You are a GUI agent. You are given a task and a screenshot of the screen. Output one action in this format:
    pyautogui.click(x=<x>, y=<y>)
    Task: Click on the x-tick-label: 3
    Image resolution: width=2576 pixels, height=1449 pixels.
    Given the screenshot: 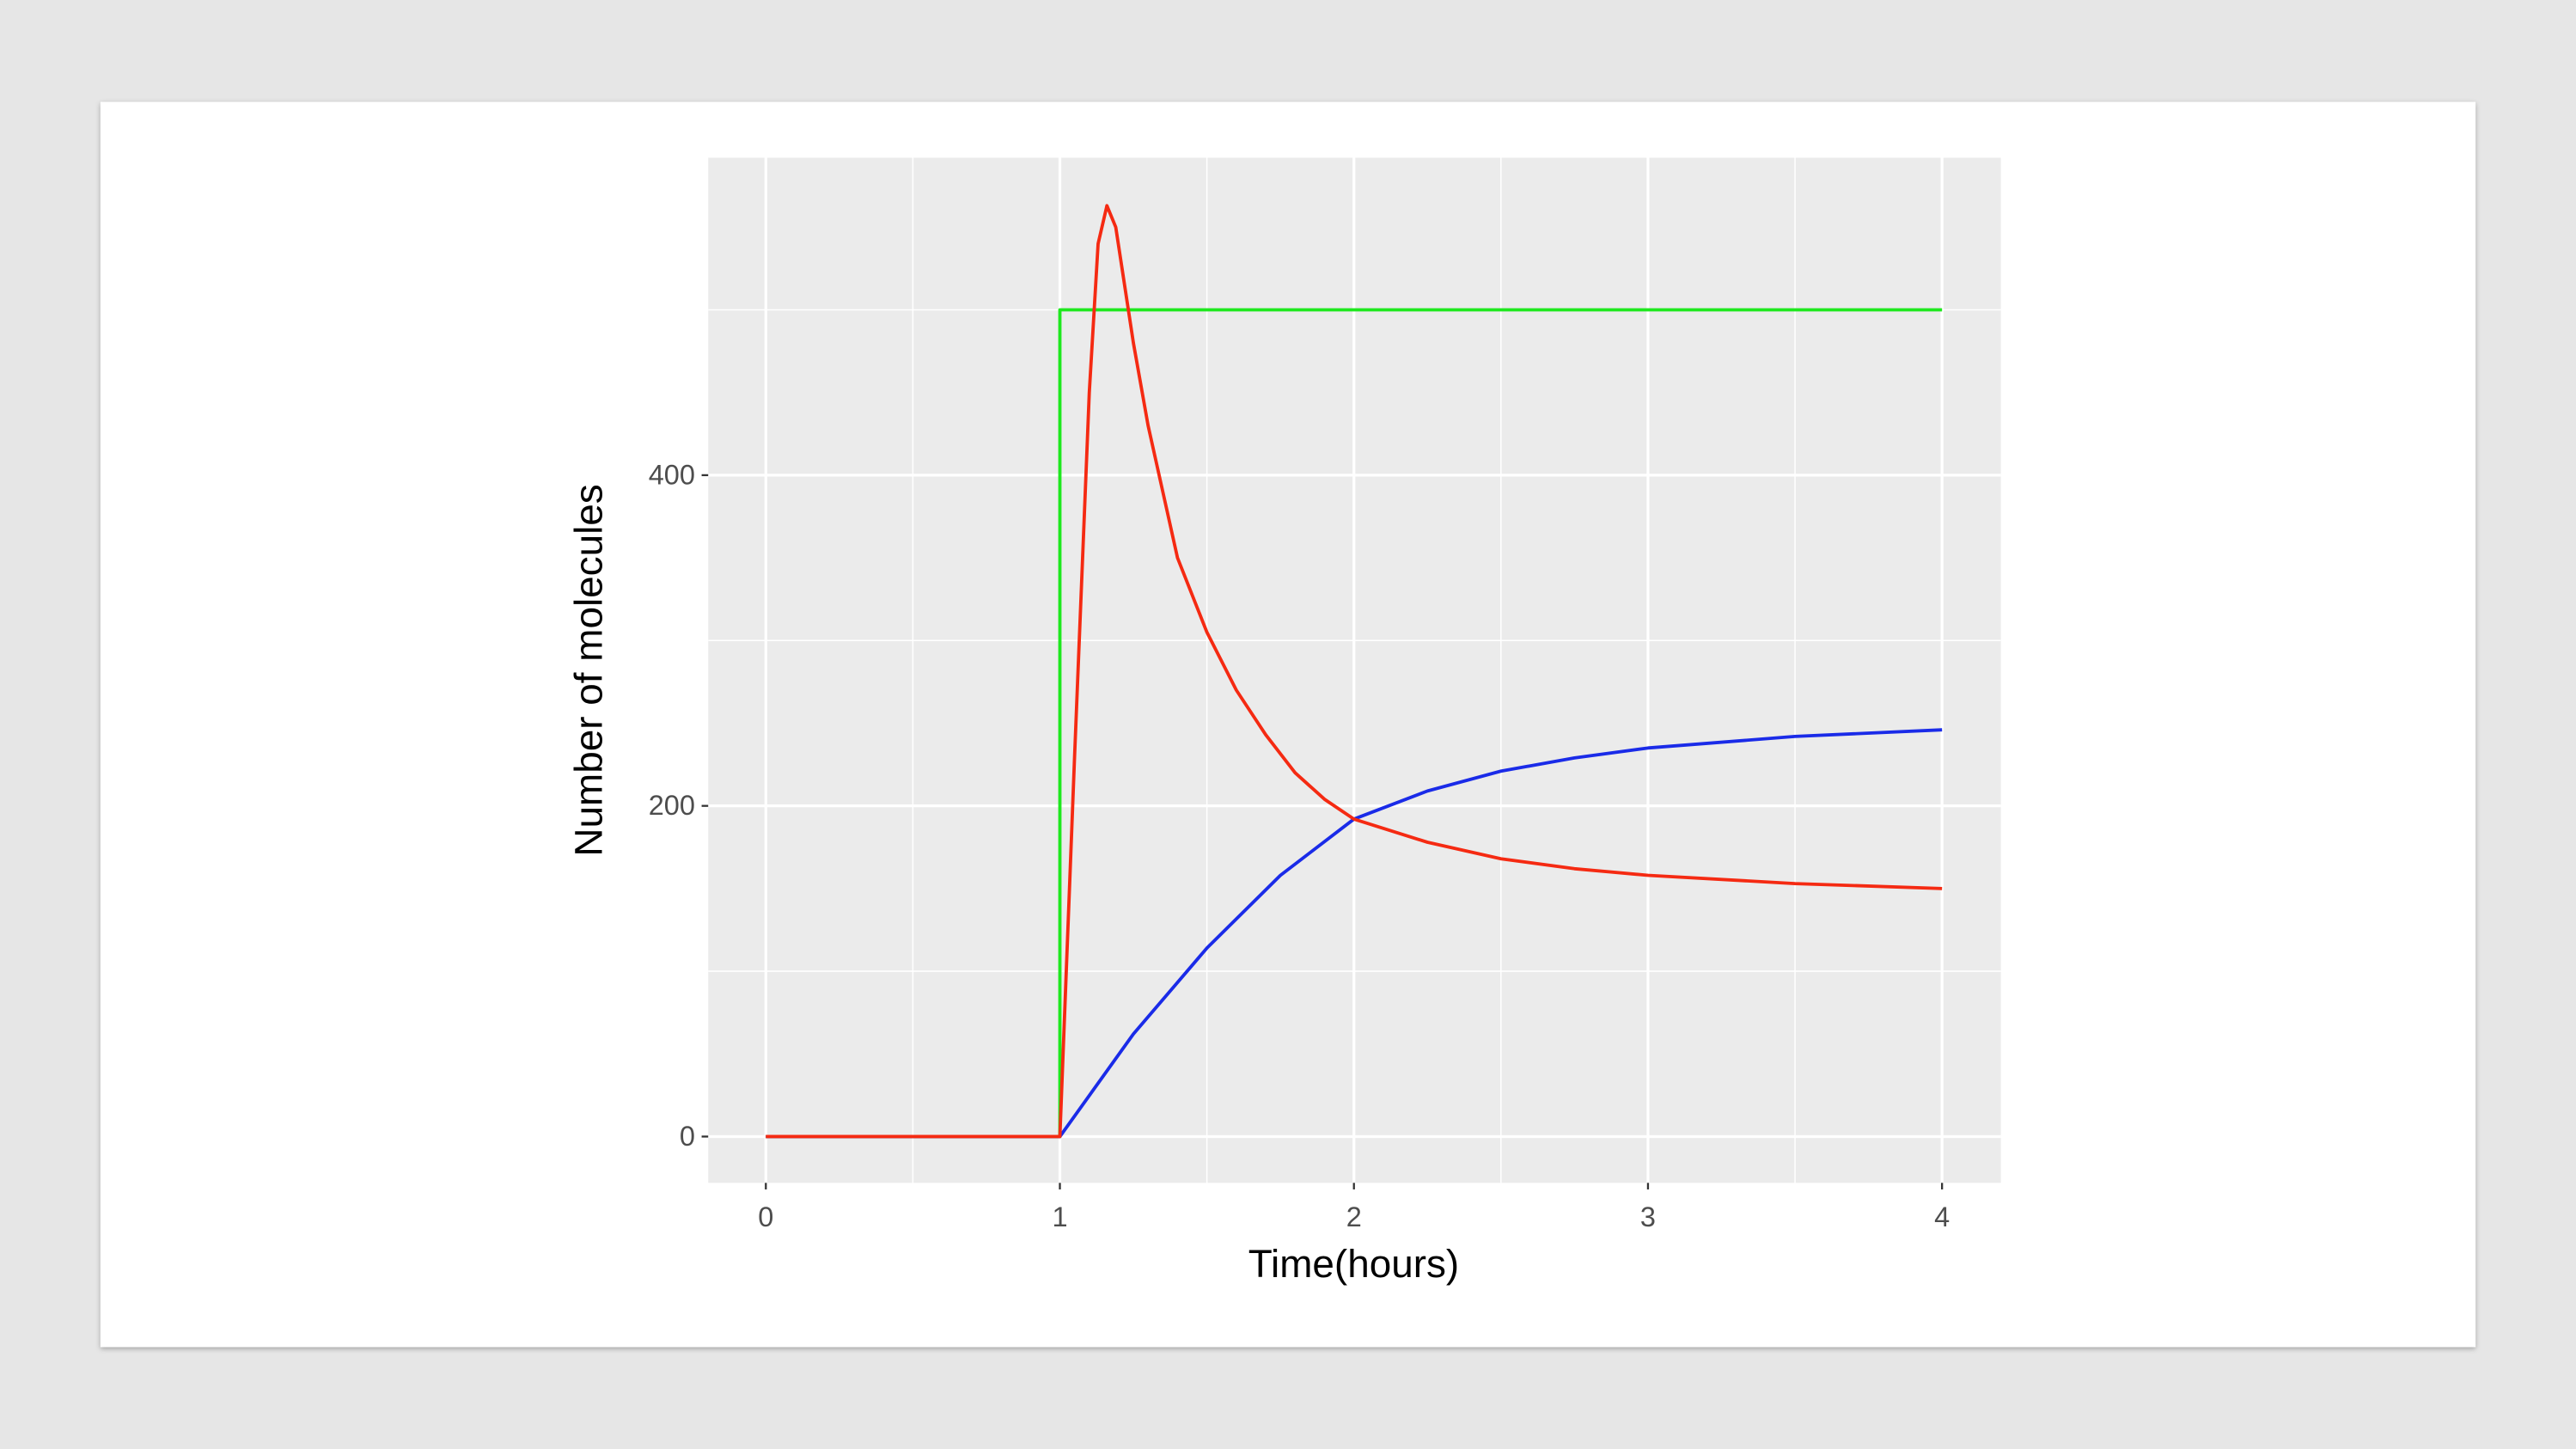 What is the action you would take?
    pyautogui.click(x=1648, y=1216)
    